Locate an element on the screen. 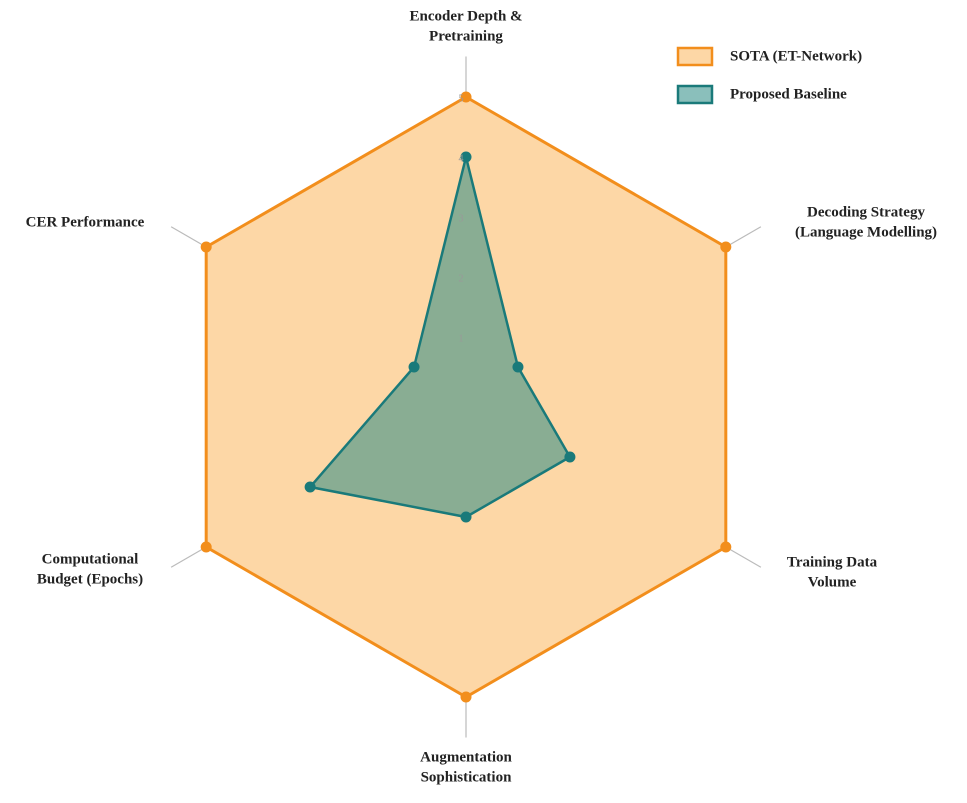 The image size is (967, 803). category-label: Budget (Epochs) is located at coordinates (90, 579).